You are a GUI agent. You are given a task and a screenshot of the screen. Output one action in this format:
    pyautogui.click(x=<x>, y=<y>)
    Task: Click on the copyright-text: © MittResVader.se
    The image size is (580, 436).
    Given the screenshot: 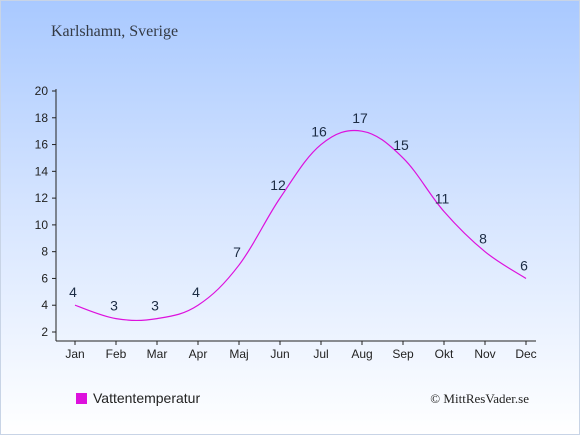 What is the action you would take?
    pyautogui.click(x=479, y=398)
    